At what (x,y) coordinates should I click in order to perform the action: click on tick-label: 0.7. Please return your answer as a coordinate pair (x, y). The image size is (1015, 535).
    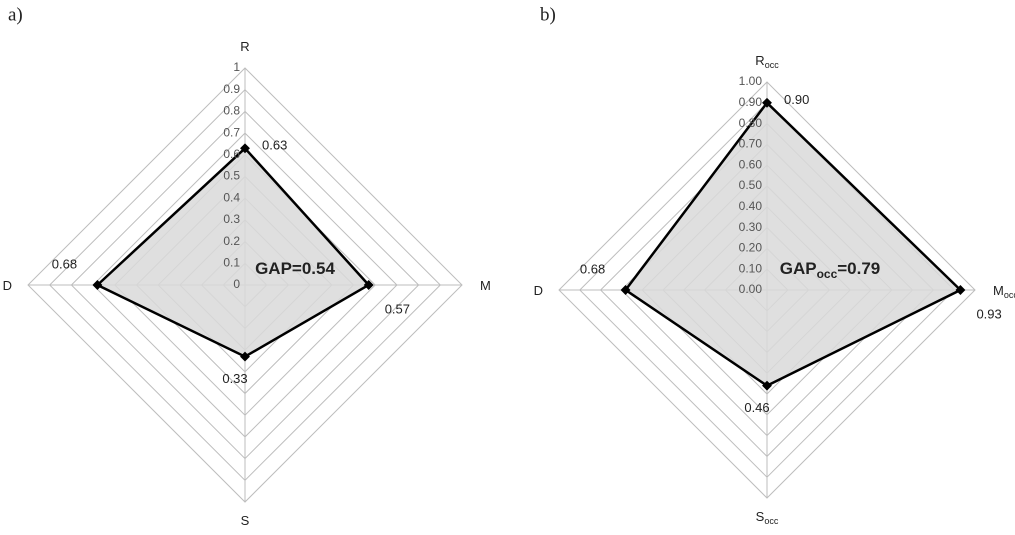
    Looking at the image, I should click on (231, 132).